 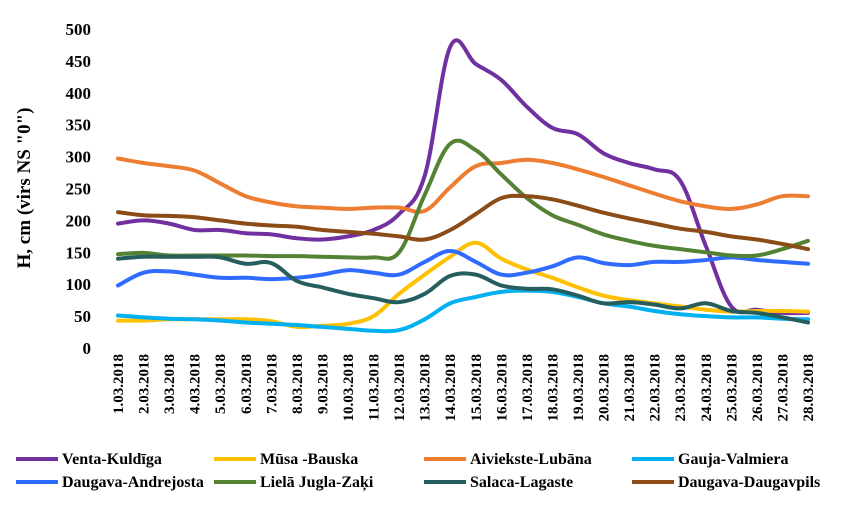 I want to click on x-tick-label: 20.03.2018, so click(x=605, y=388).